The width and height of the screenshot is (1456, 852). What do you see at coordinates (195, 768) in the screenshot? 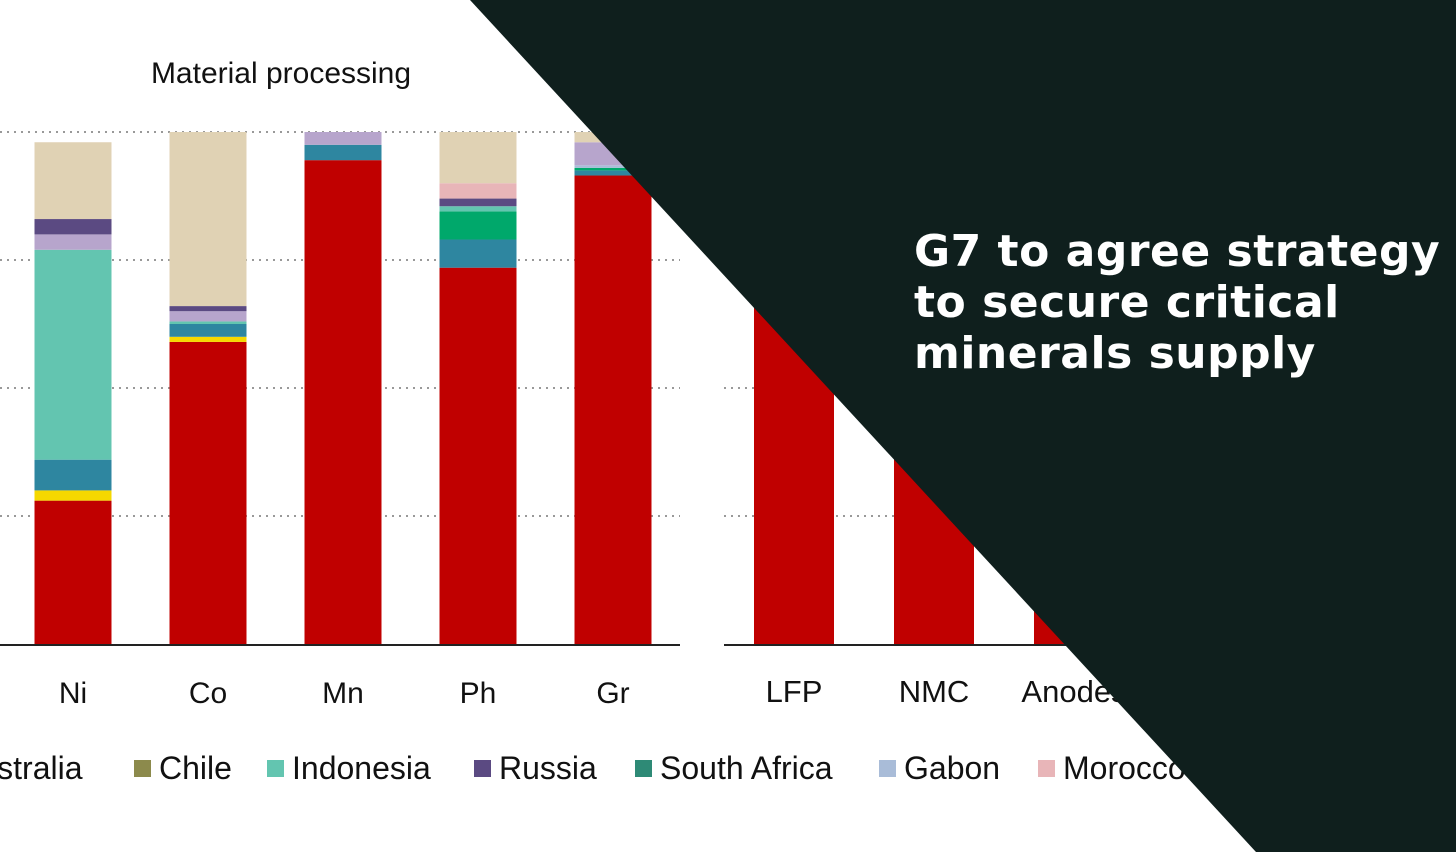
I see `legend-label: Chile` at bounding box center [195, 768].